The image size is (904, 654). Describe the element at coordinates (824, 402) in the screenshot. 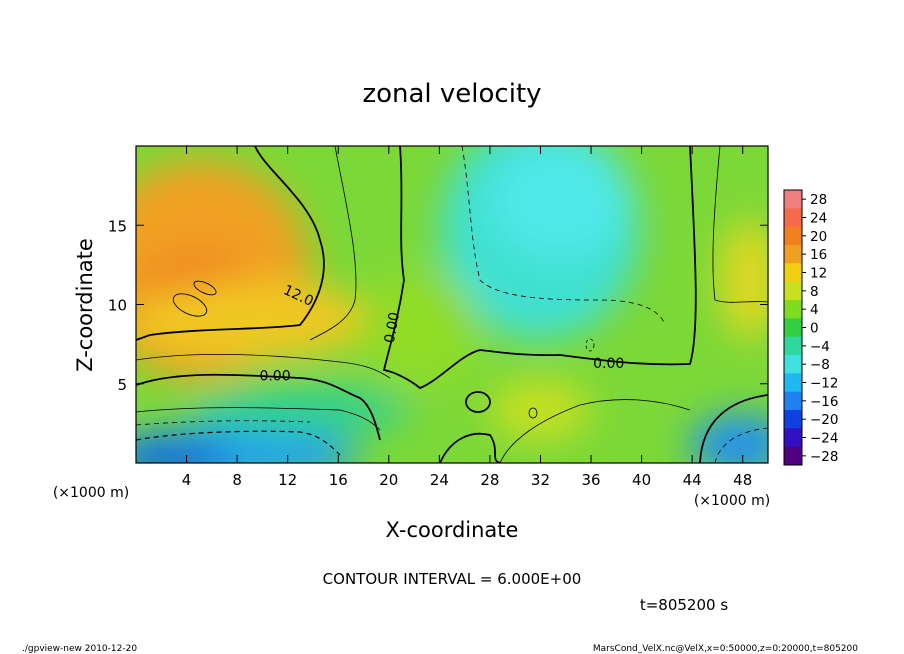

I see `colorbar-label: −16` at that location.